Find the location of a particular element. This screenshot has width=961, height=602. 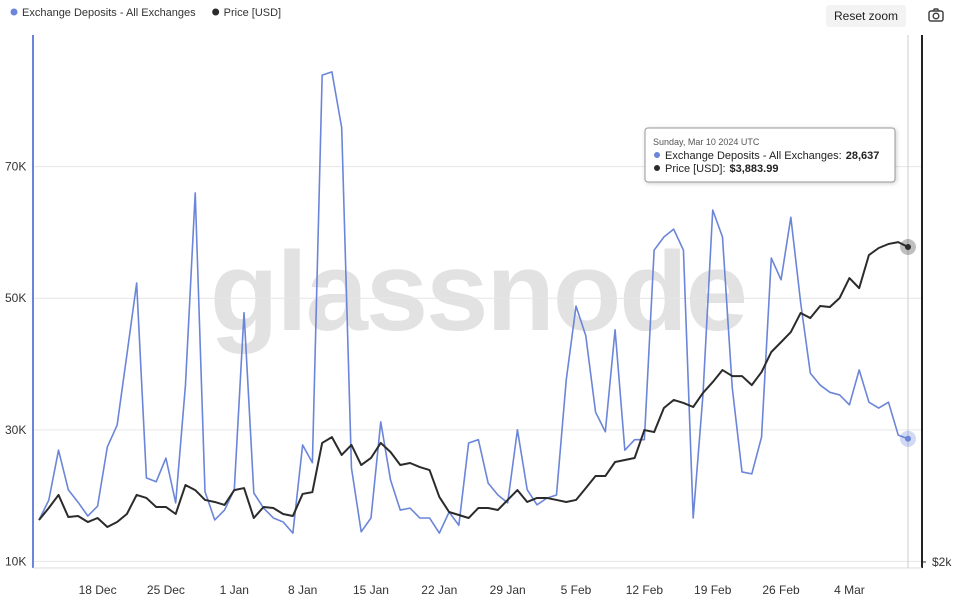

y-tick-label: 10K is located at coordinates (15, 561).